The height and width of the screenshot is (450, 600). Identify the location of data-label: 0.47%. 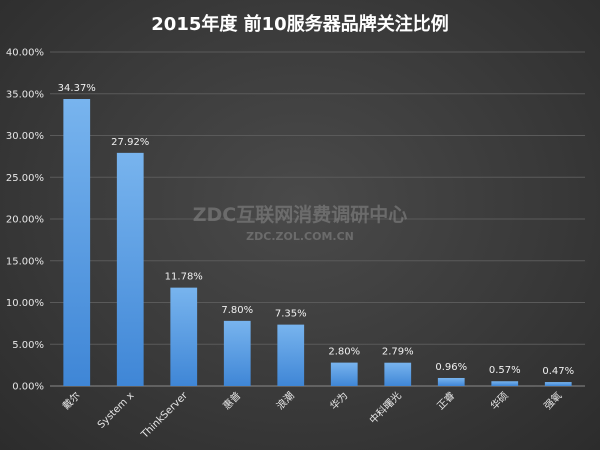
(558, 371).